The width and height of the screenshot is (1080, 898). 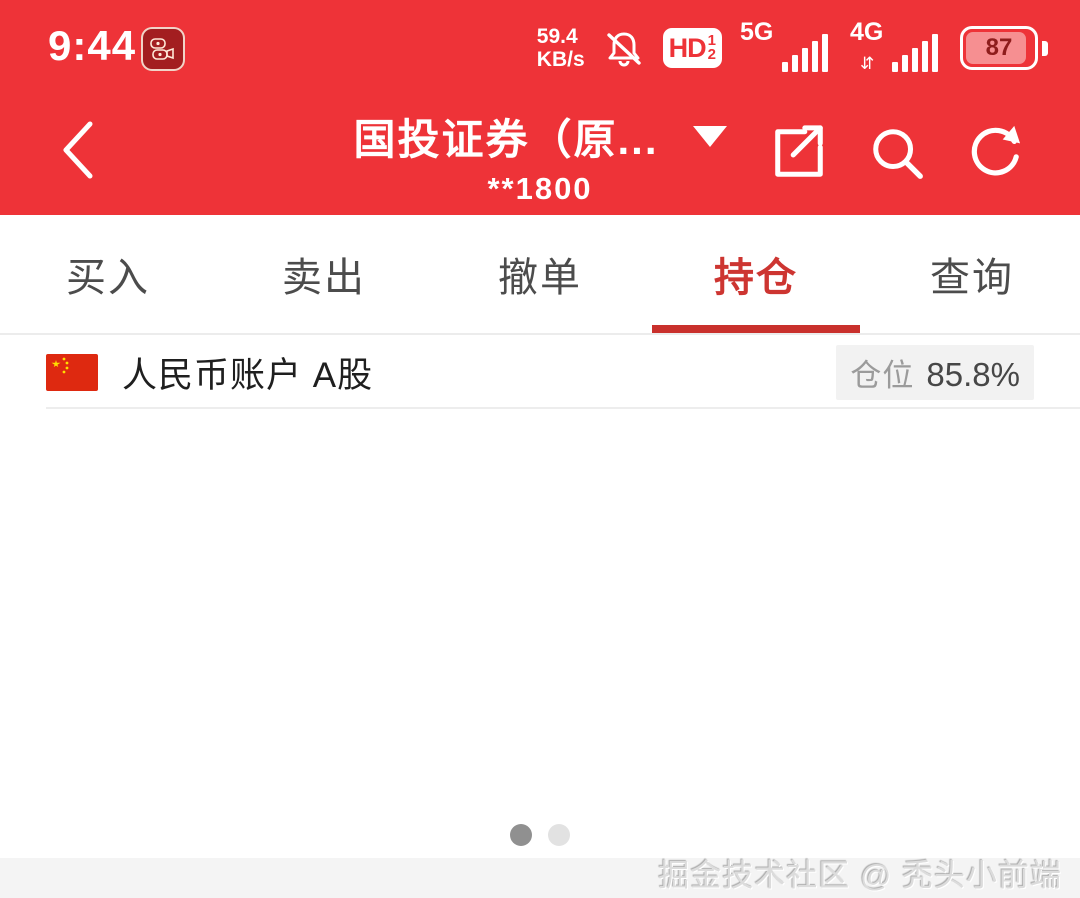 I want to click on camera-glyph-icon, so click(x=162, y=49).